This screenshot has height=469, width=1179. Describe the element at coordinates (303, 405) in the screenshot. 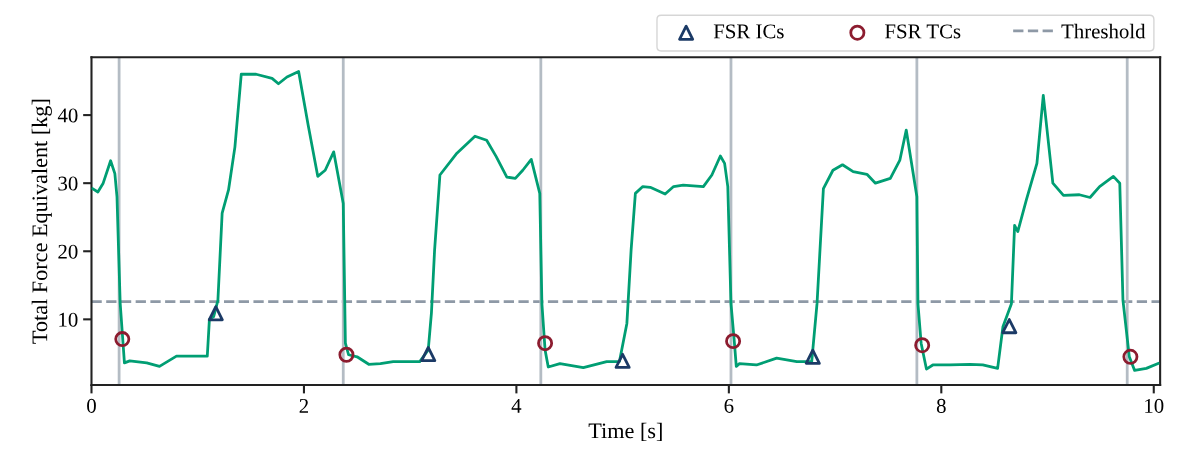

I see `x-tick-label: 2` at that location.